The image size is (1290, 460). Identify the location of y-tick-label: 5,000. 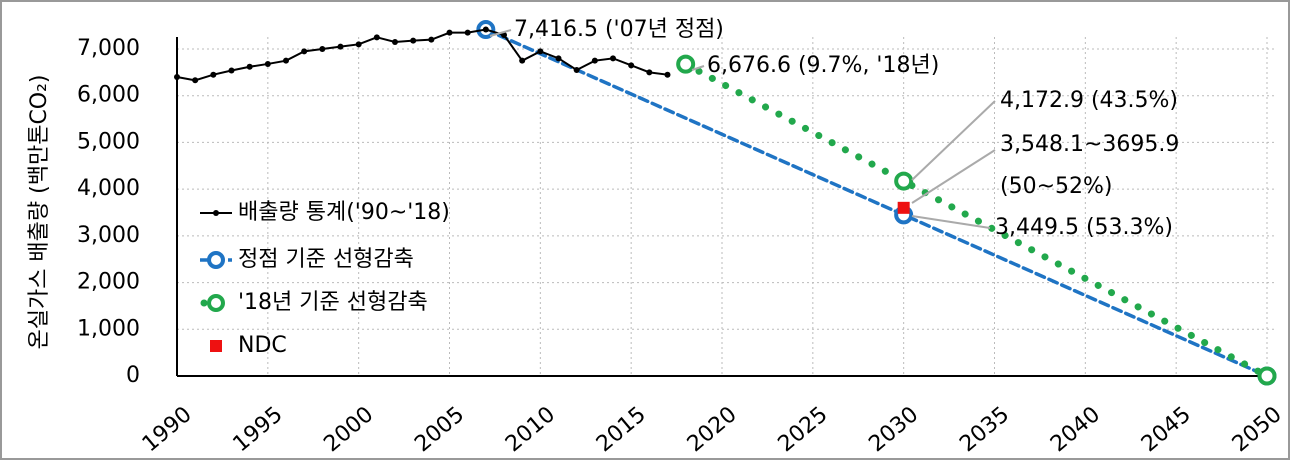
(108, 141).